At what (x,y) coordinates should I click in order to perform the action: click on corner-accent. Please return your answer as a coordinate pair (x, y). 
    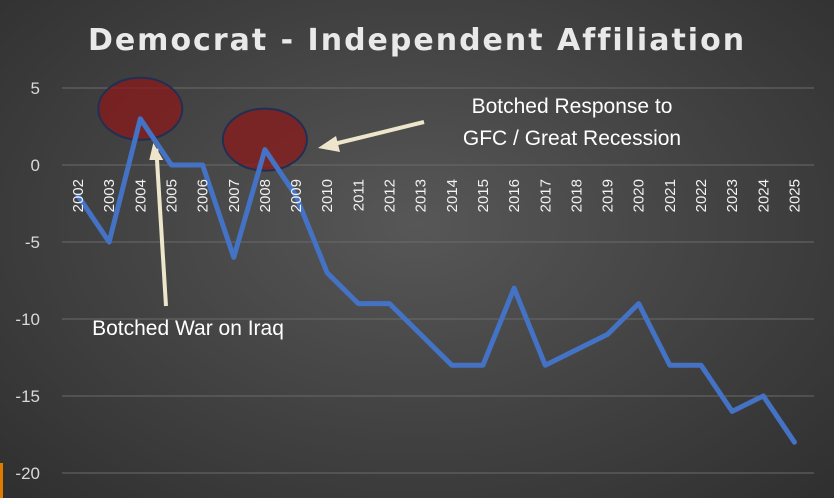
    Looking at the image, I should click on (1, 480).